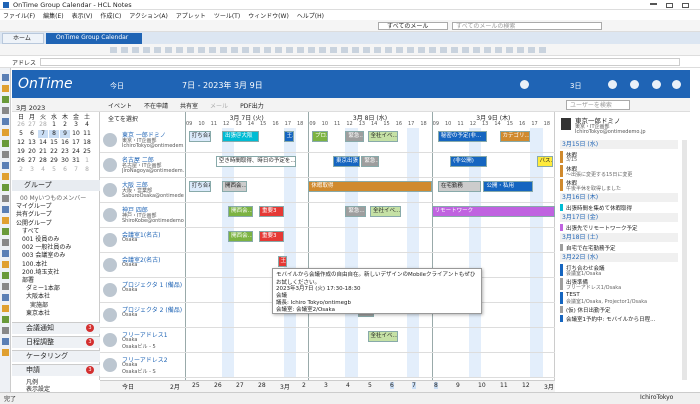  I want to click on minical-day: 24, so click(76, 151).